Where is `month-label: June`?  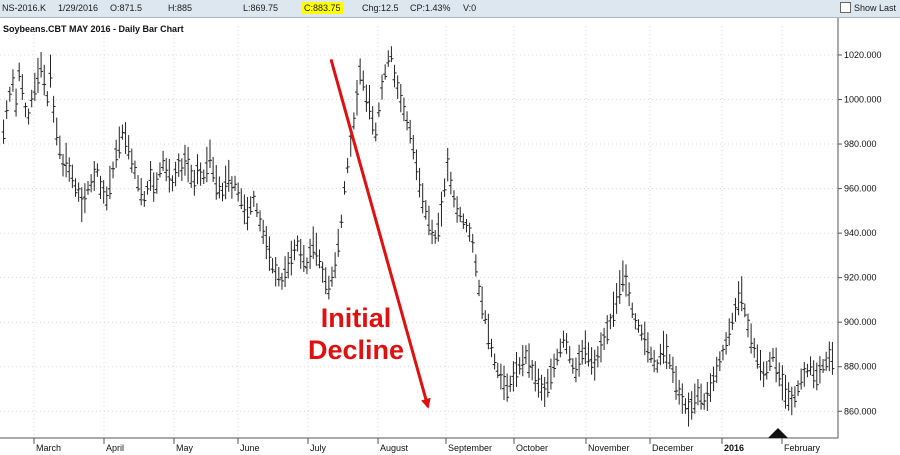
month-label: June is located at coordinates (250, 448).